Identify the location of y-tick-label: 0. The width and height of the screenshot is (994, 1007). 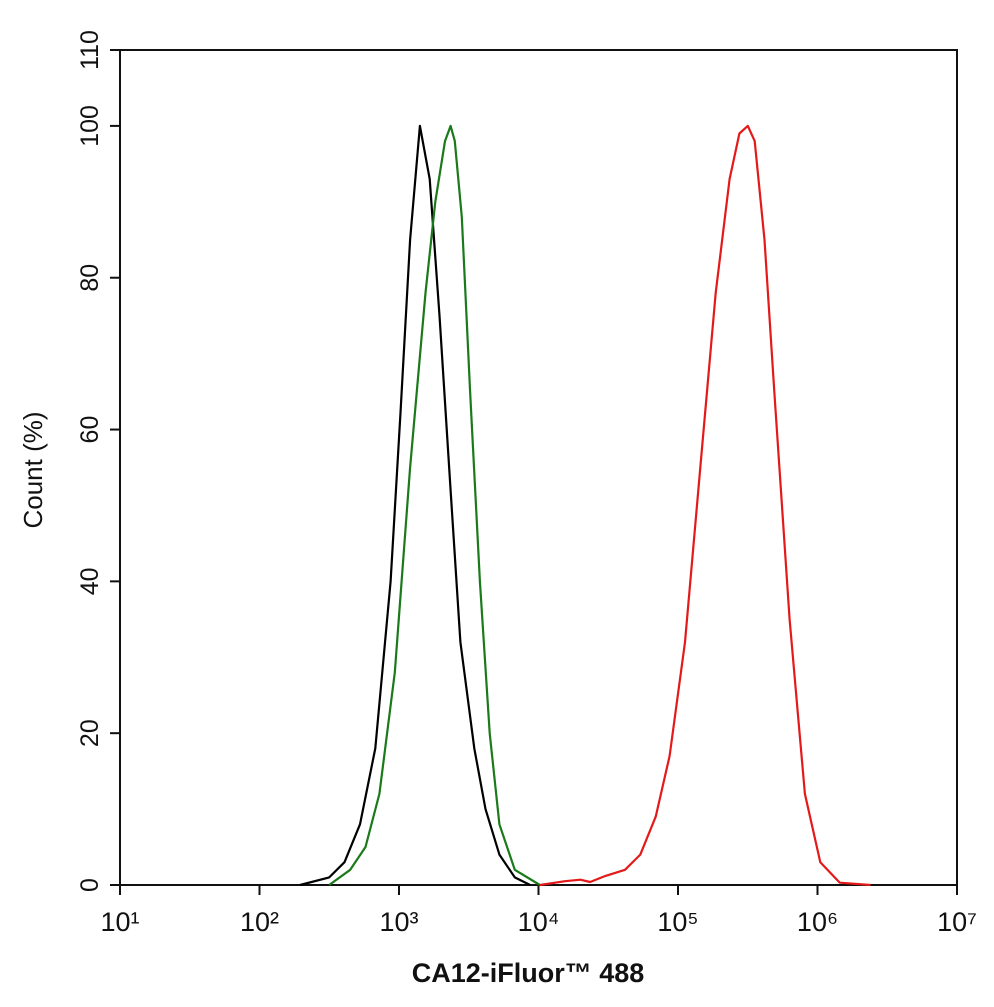
(90, 885).